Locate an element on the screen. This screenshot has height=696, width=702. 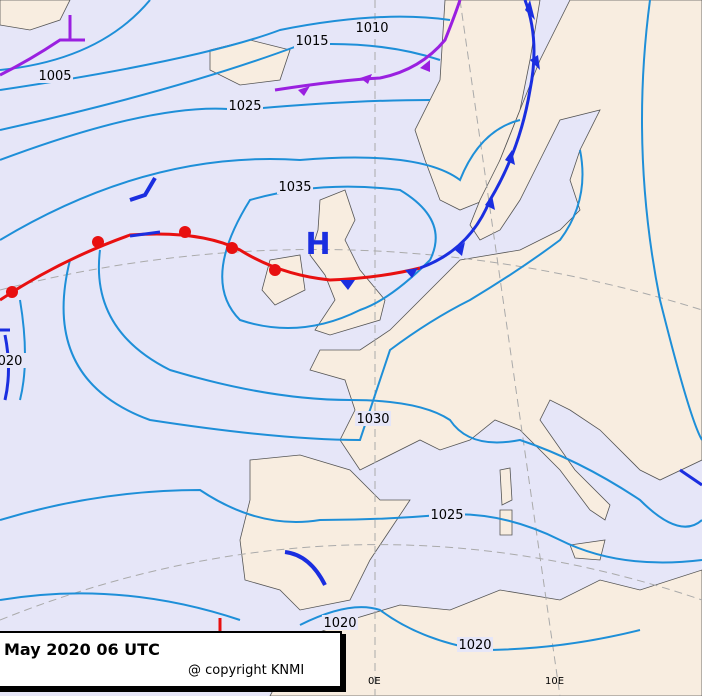
isobar-label: 020 is located at coordinates (11, 361).